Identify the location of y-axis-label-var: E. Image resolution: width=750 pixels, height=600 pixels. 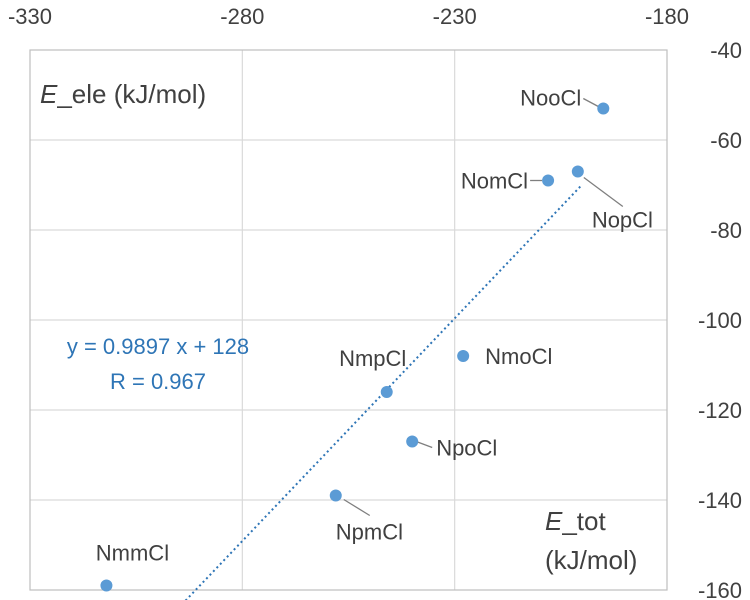
(49, 94).